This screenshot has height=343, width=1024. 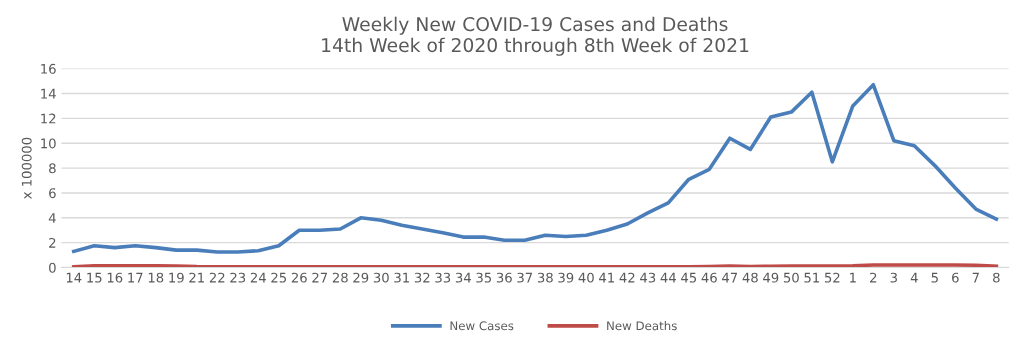 What do you see at coordinates (52, 242) in the screenshot?
I see `y-tick-label: 2` at bounding box center [52, 242].